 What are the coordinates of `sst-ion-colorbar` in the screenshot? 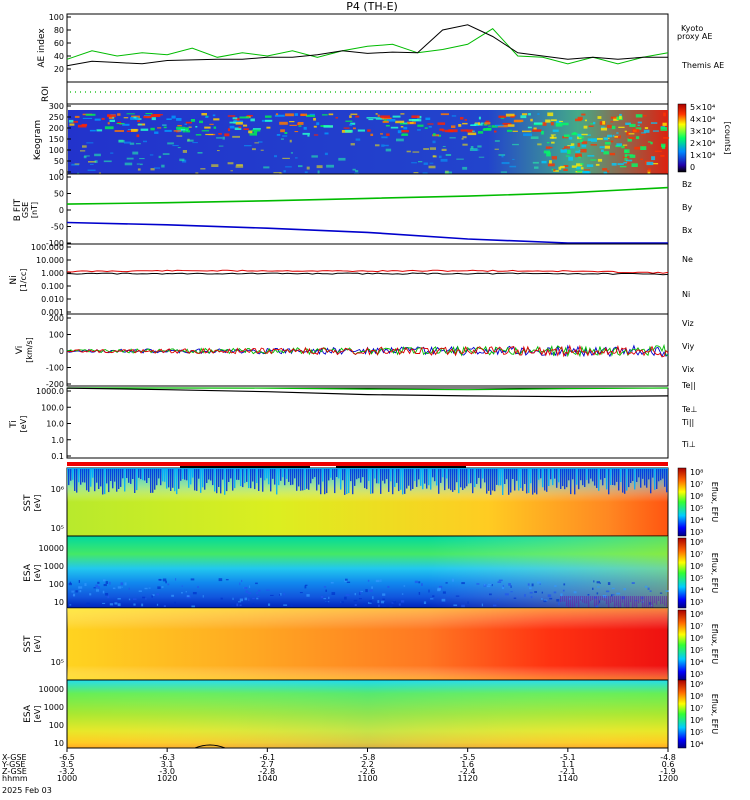 It's located at (682, 502).